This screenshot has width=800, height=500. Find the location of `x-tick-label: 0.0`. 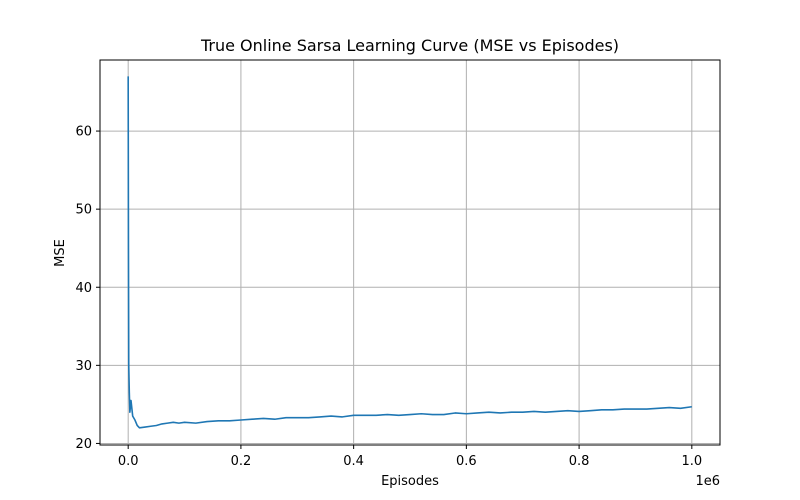

x-tick-label: 0.0 is located at coordinates (128, 461).